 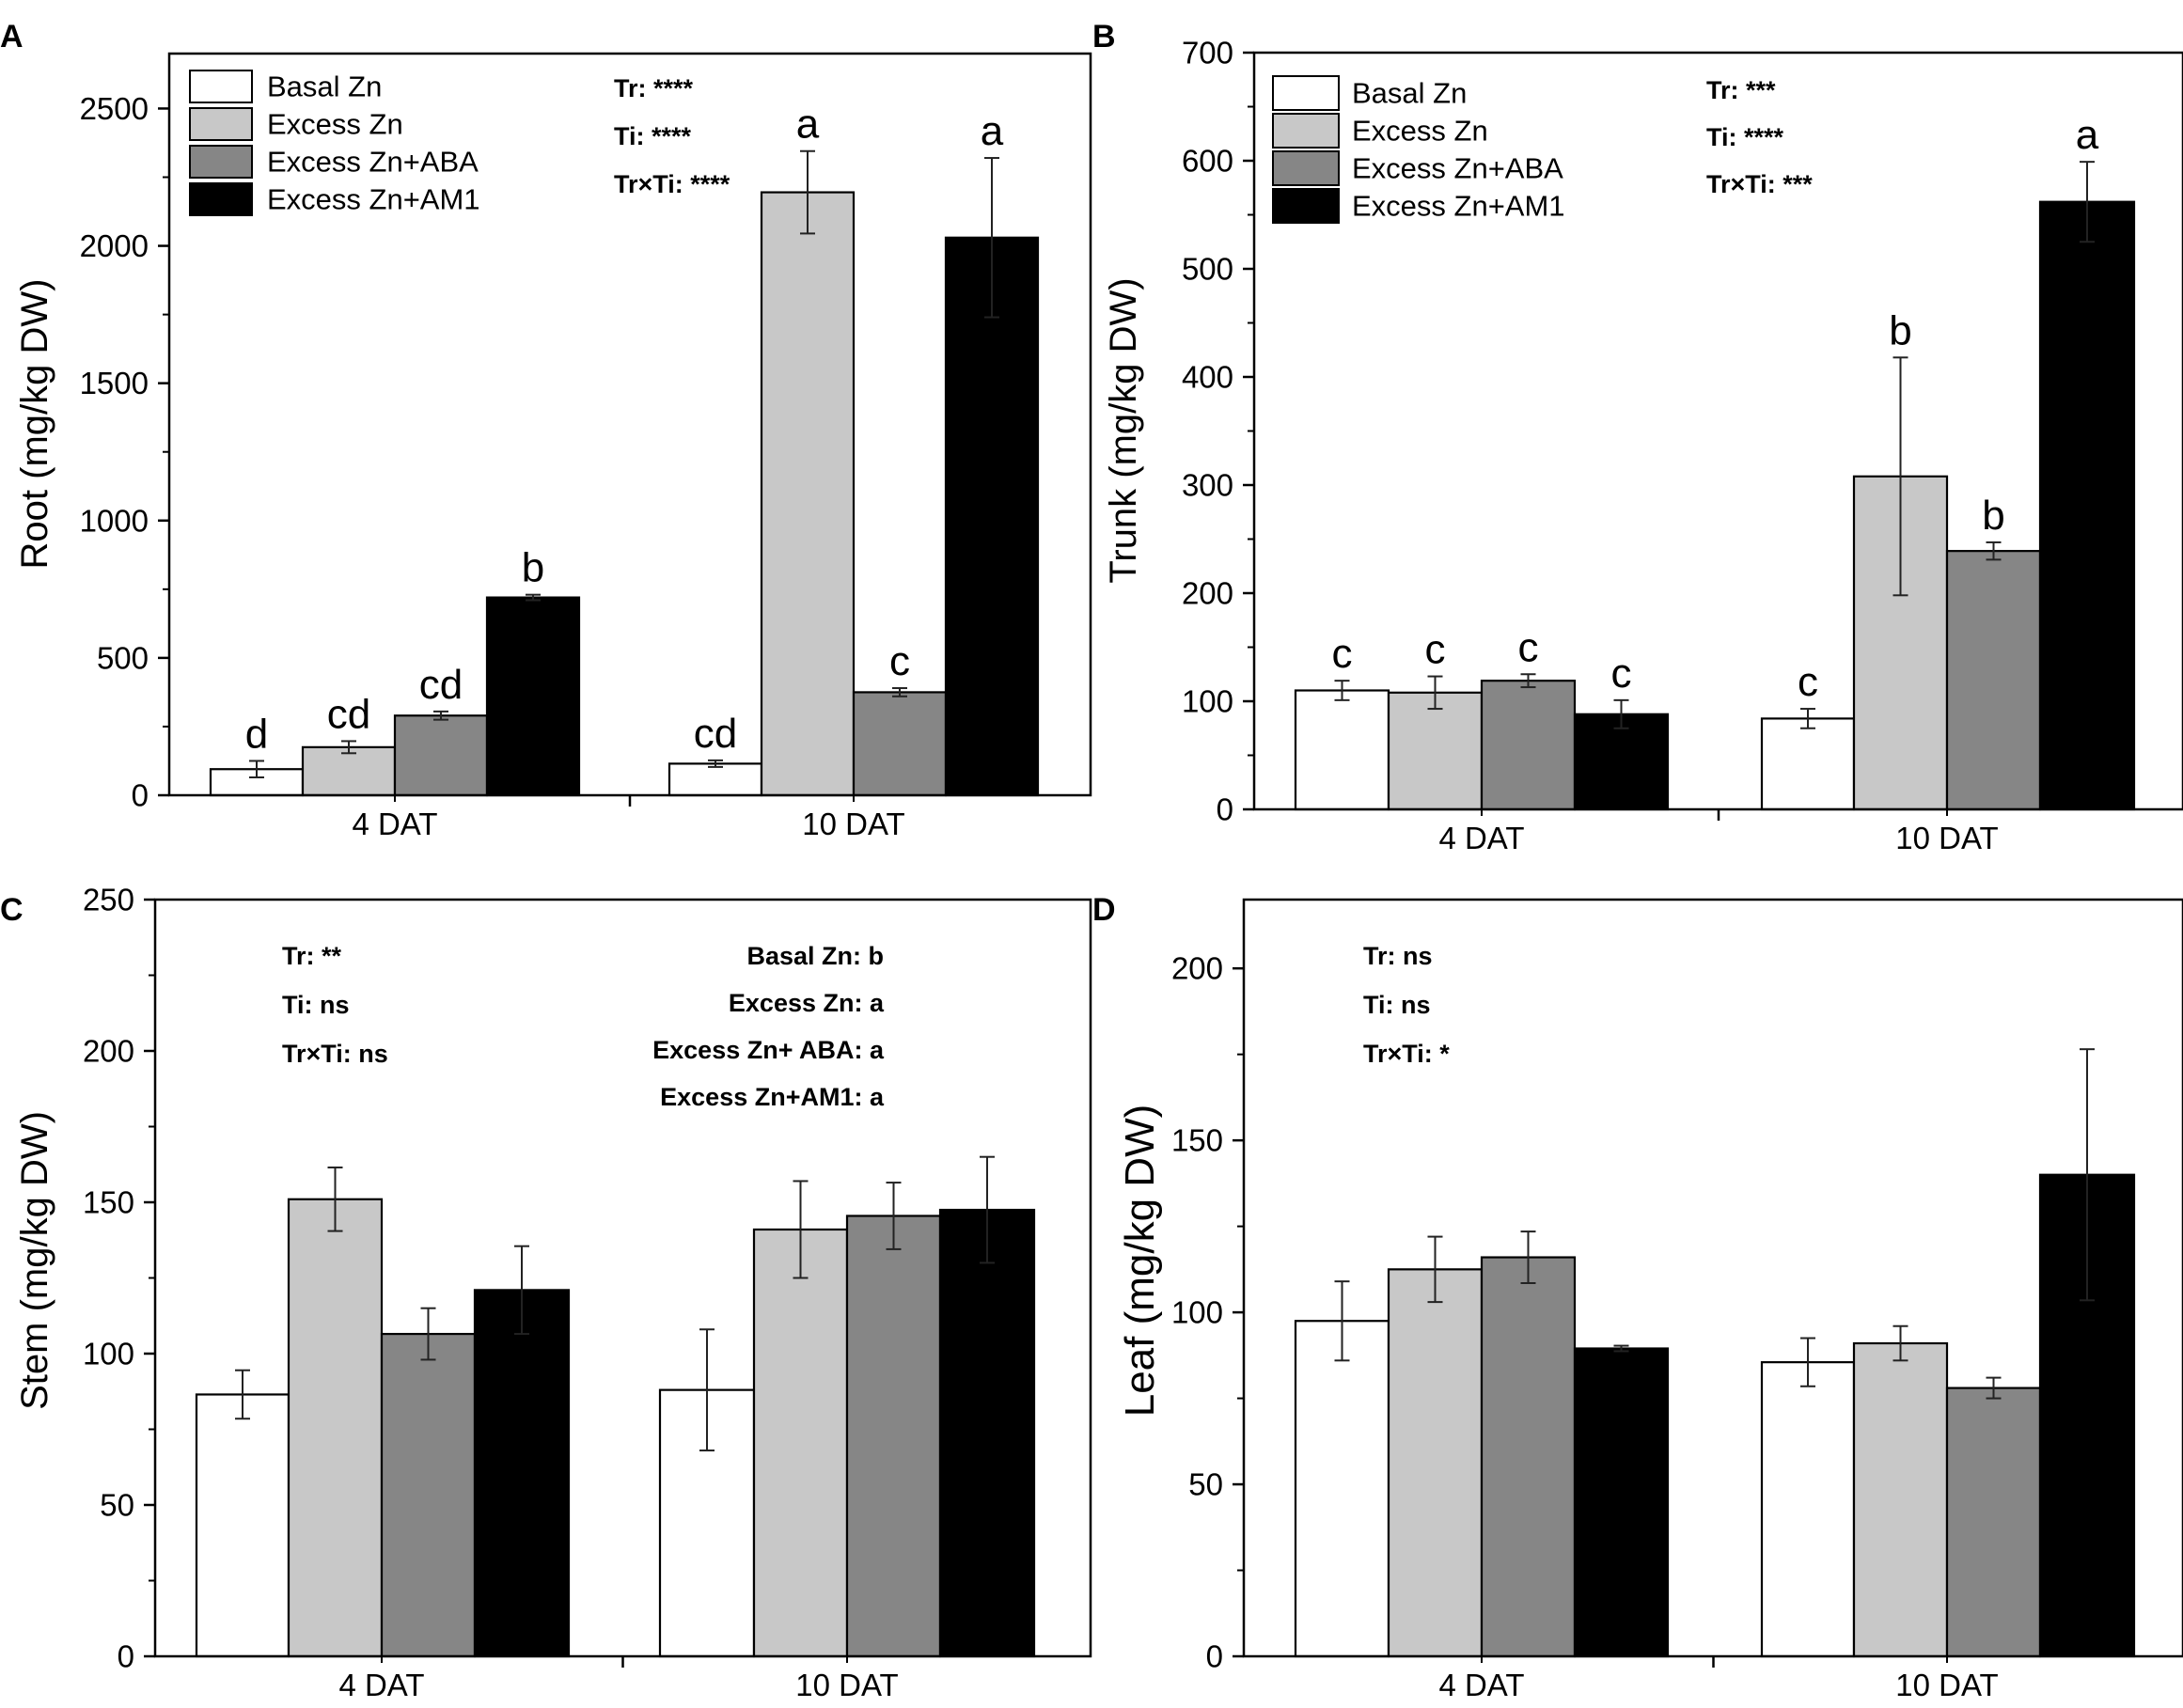 What do you see at coordinates (12, 37) in the screenshot?
I see `panel-letter: A` at bounding box center [12, 37].